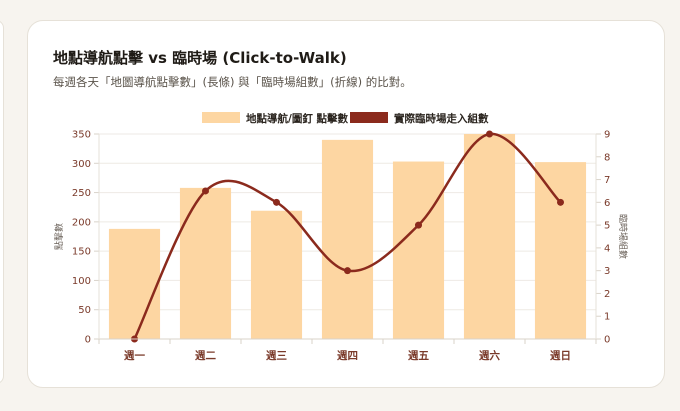 The width and height of the screenshot is (680, 411). What do you see at coordinates (81, 193) in the screenshot?
I see `y-tick-label: 250` at bounding box center [81, 193].